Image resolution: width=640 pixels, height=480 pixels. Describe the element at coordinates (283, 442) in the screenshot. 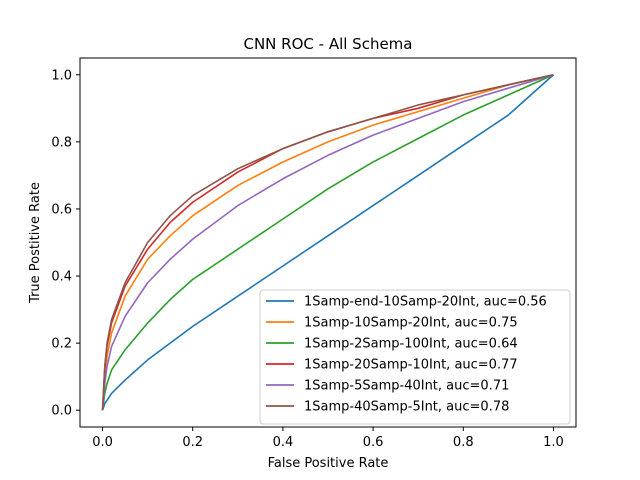

I see `x-tick-label: 0.4` at that location.